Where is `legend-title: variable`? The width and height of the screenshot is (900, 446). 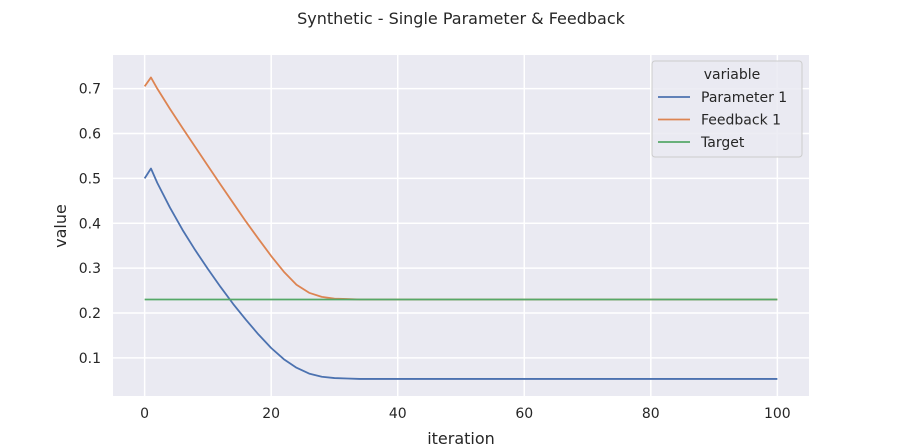 legend-title: variable is located at coordinates (732, 75).